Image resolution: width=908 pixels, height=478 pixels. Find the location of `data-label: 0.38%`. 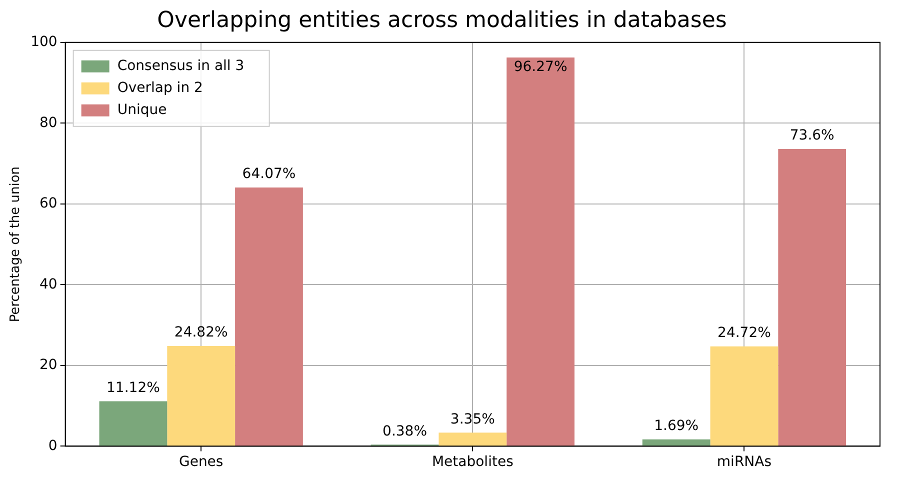

data-label: 0.38% is located at coordinates (405, 431).